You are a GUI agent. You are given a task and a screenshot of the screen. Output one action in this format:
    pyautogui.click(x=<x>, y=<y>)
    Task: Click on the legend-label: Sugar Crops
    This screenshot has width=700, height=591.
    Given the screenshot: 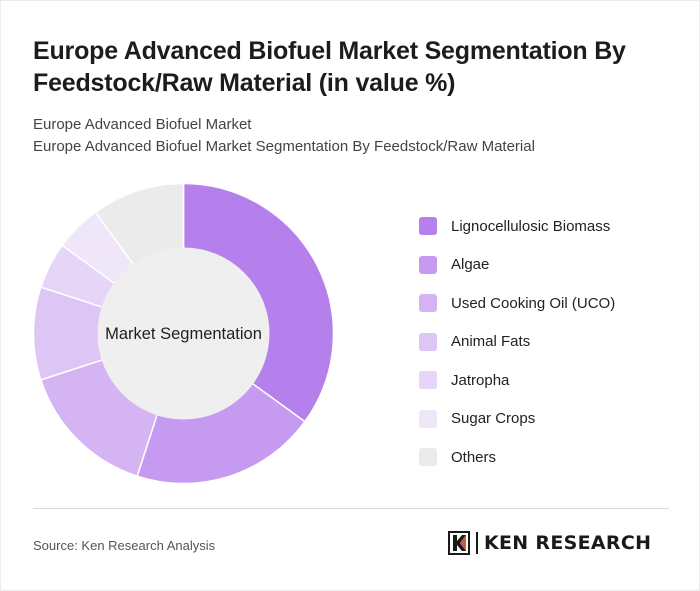 What is the action you would take?
    pyautogui.click(x=493, y=419)
    